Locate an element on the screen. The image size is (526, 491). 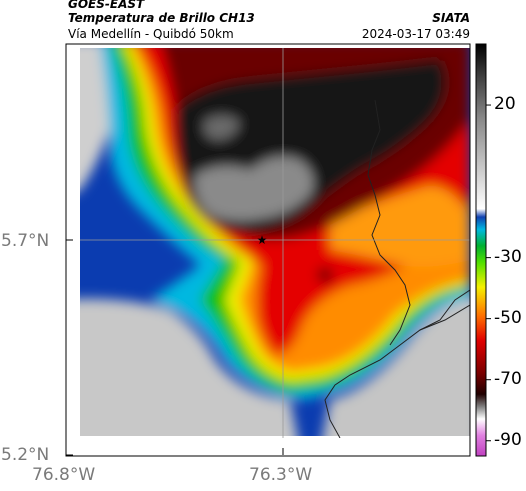
colorbar-ticks is located at coordinates (488, 273).